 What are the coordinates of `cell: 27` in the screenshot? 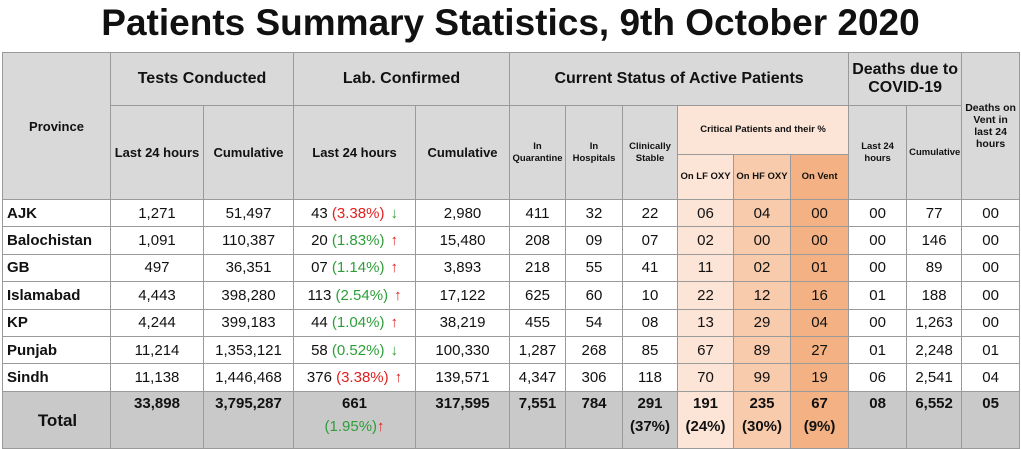 It's located at (820, 350).